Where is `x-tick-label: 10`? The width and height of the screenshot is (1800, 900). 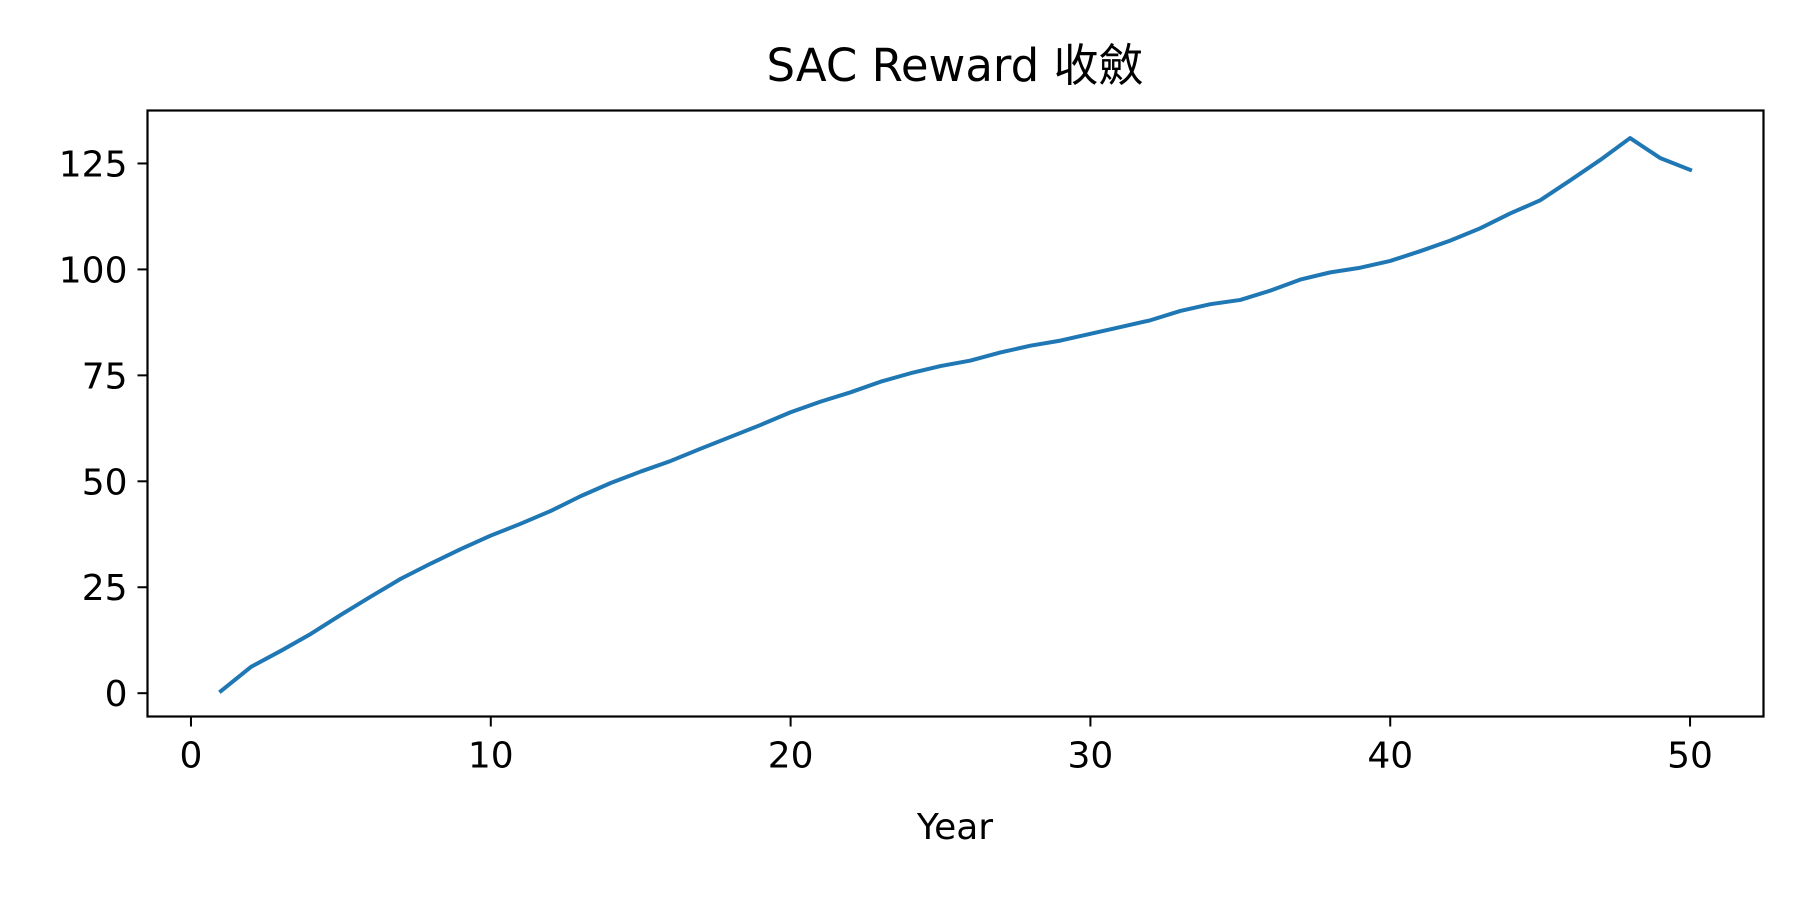
x-tick-label: 10 is located at coordinates (491, 756).